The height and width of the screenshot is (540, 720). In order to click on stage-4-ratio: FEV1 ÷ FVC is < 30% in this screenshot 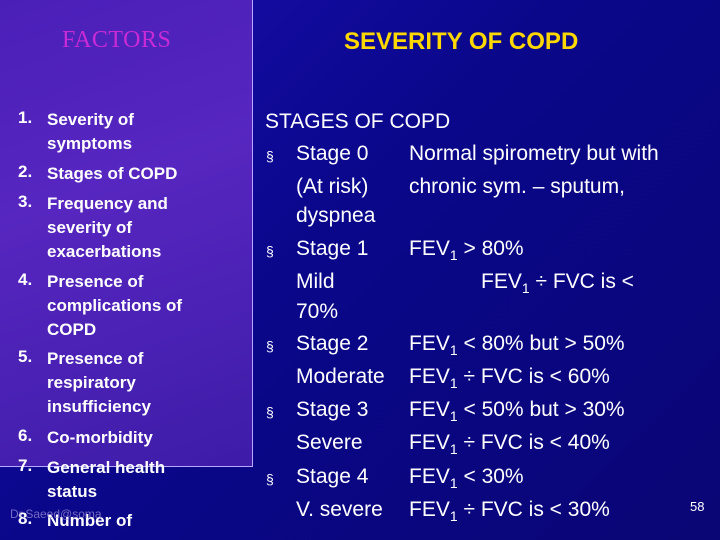, I will do `click(509, 511)`.